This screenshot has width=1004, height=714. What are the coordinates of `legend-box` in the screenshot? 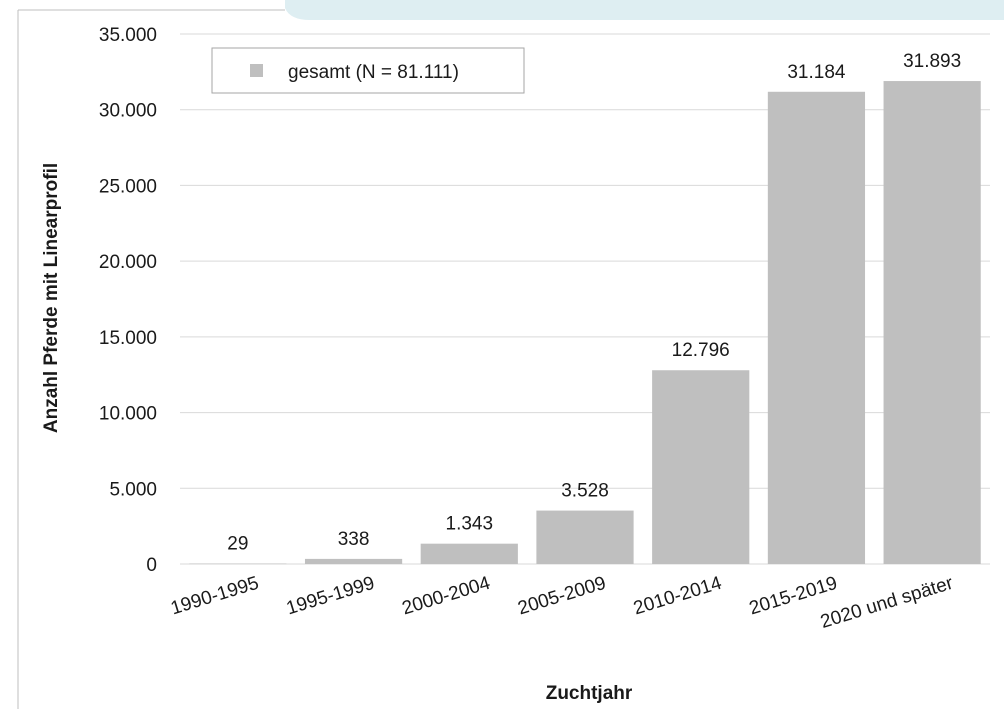 It's located at (368, 70).